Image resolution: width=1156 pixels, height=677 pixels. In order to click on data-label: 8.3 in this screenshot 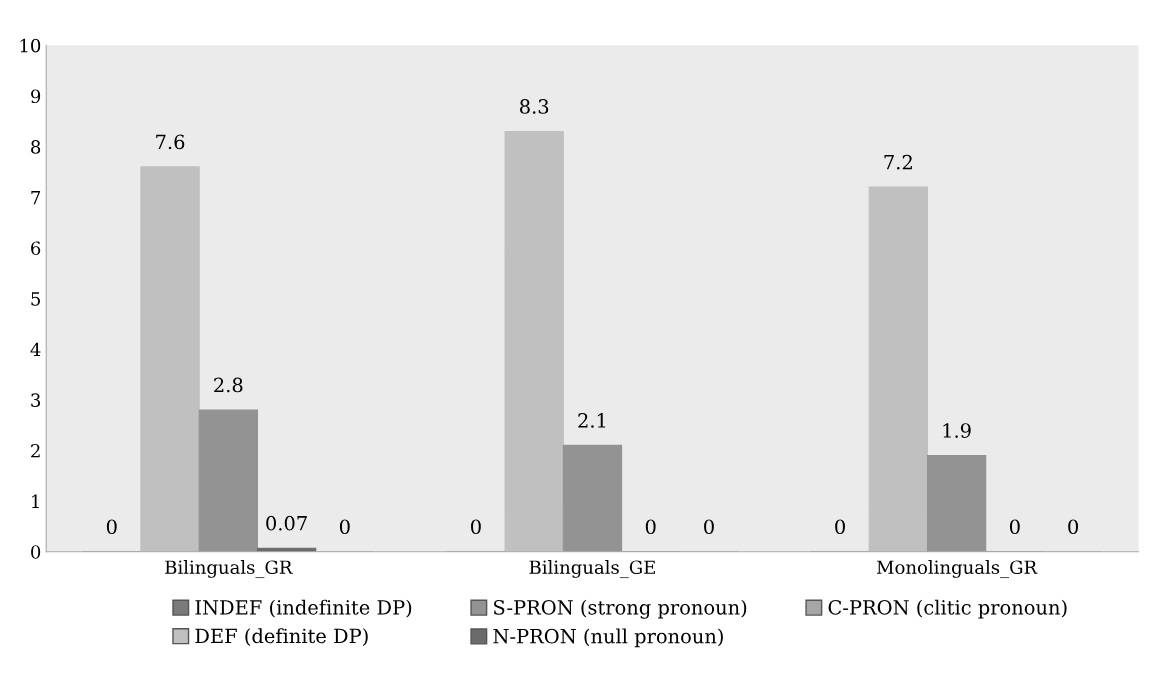, I will do `click(534, 106)`.